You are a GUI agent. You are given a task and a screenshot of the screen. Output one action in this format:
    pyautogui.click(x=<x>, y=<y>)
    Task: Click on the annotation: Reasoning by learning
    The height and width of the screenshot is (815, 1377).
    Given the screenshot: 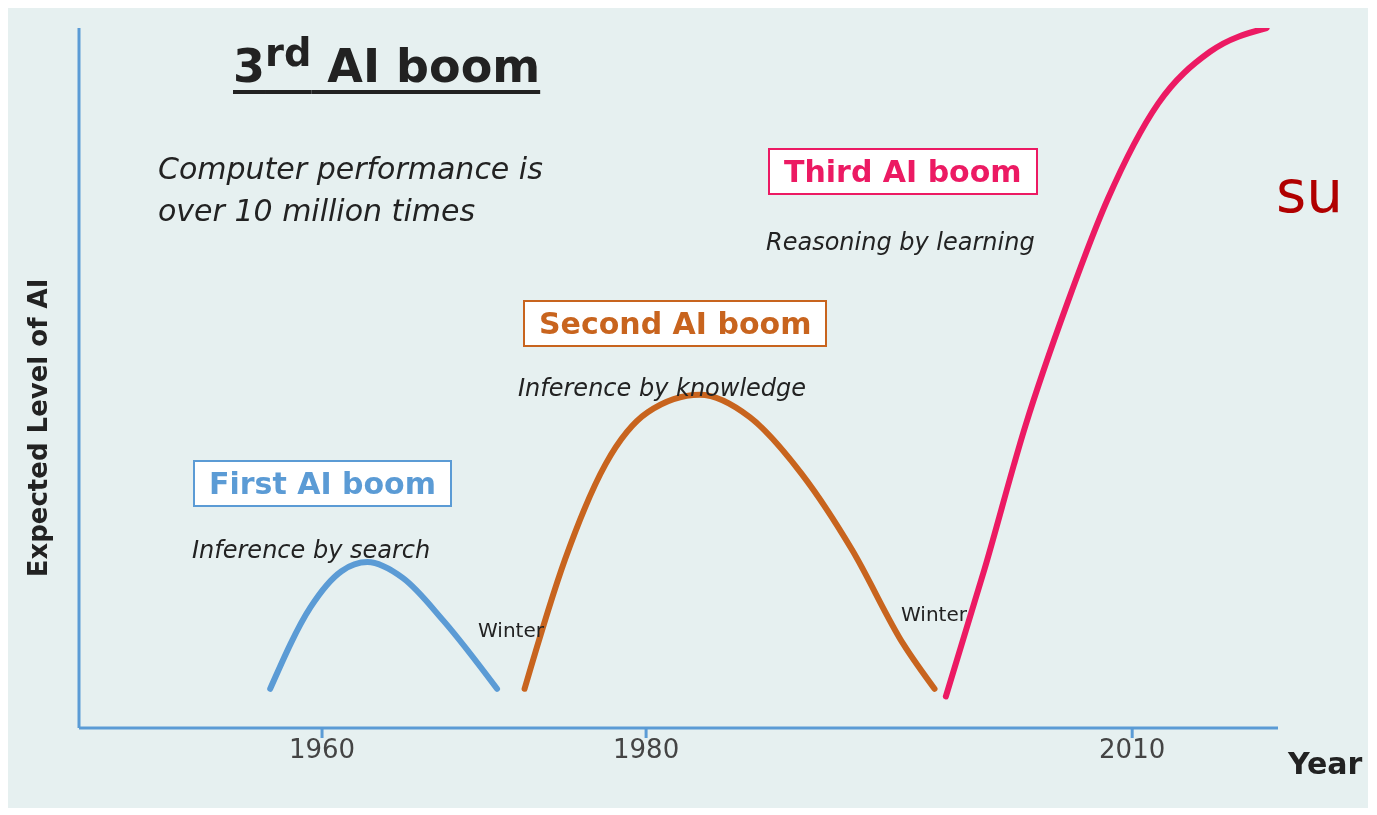 What is the action you would take?
    pyautogui.click(x=900, y=242)
    